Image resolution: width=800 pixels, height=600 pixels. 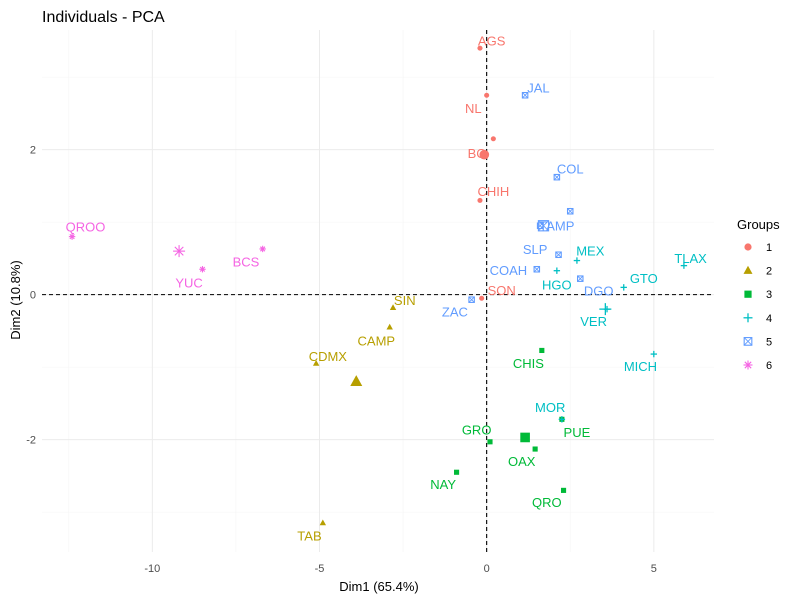 I want to click on point-label-gro: GRO, so click(x=477, y=430).